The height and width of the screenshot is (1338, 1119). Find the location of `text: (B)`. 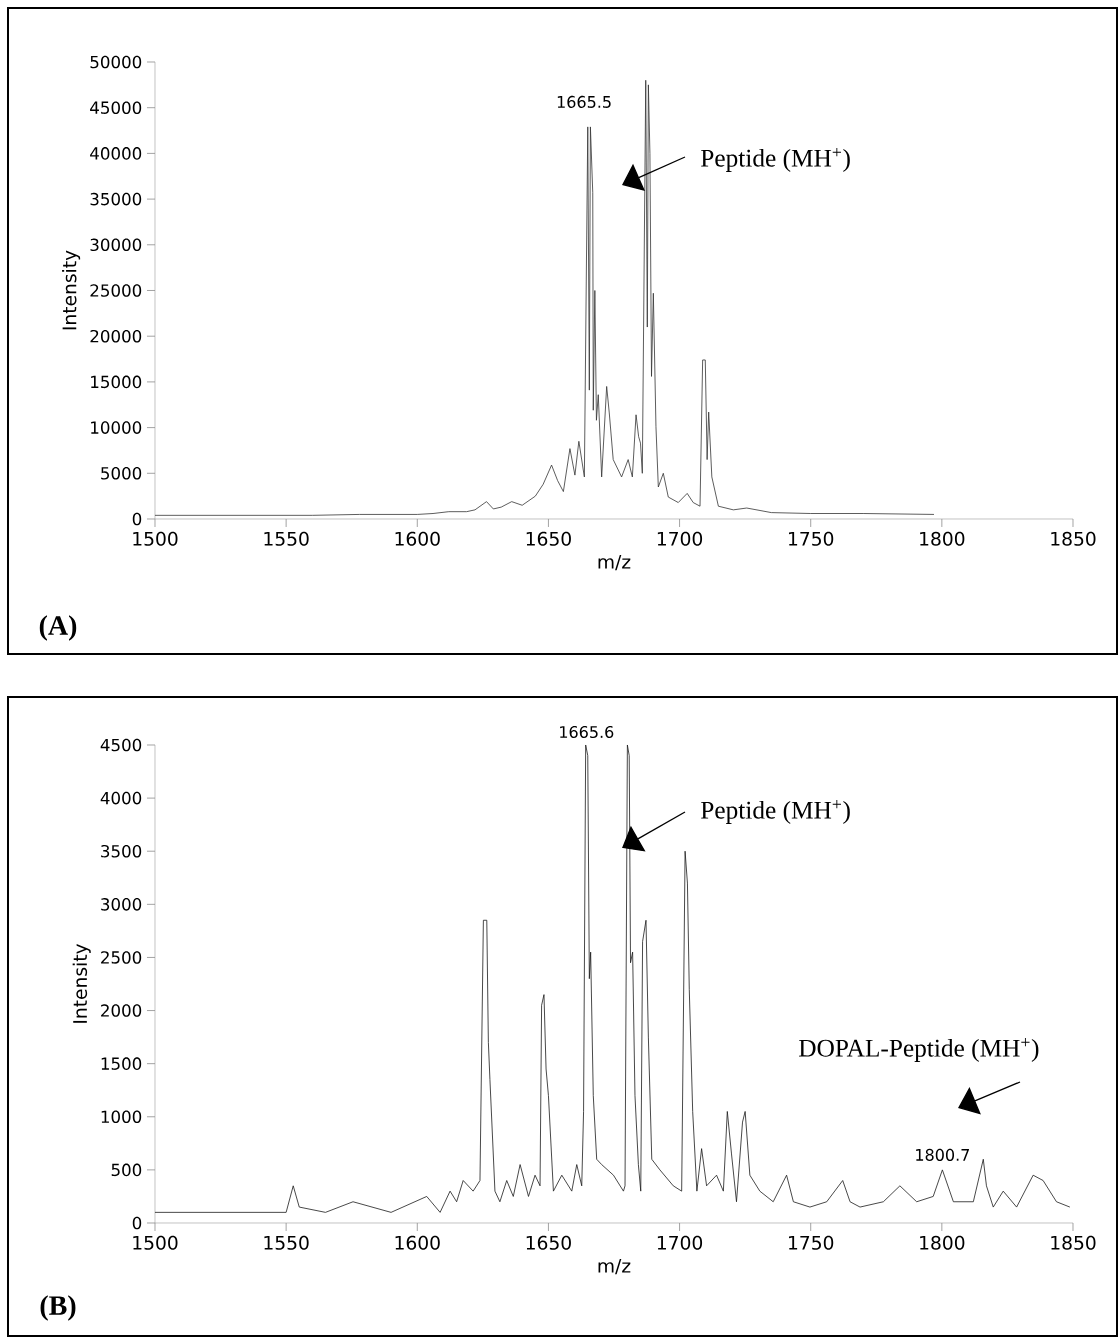

text: (B) is located at coordinates (58, 1308).